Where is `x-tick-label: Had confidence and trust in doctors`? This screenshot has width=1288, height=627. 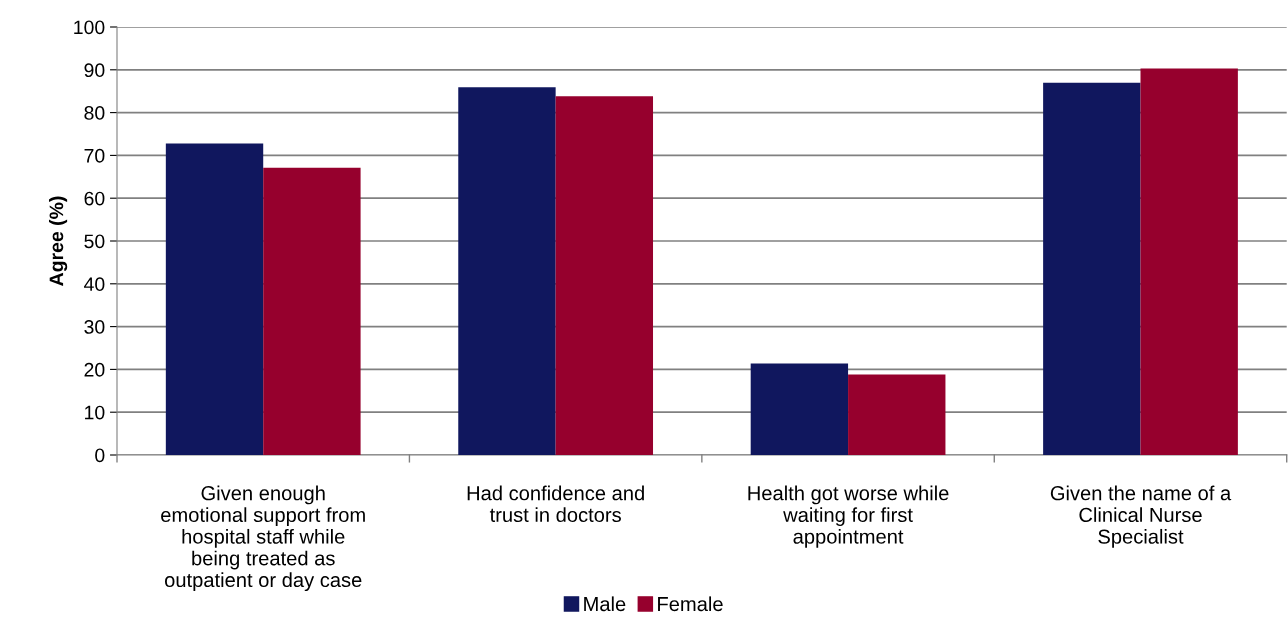 x-tick-label: Had confidence and trust in doctors is located at coordinates (555, 504).